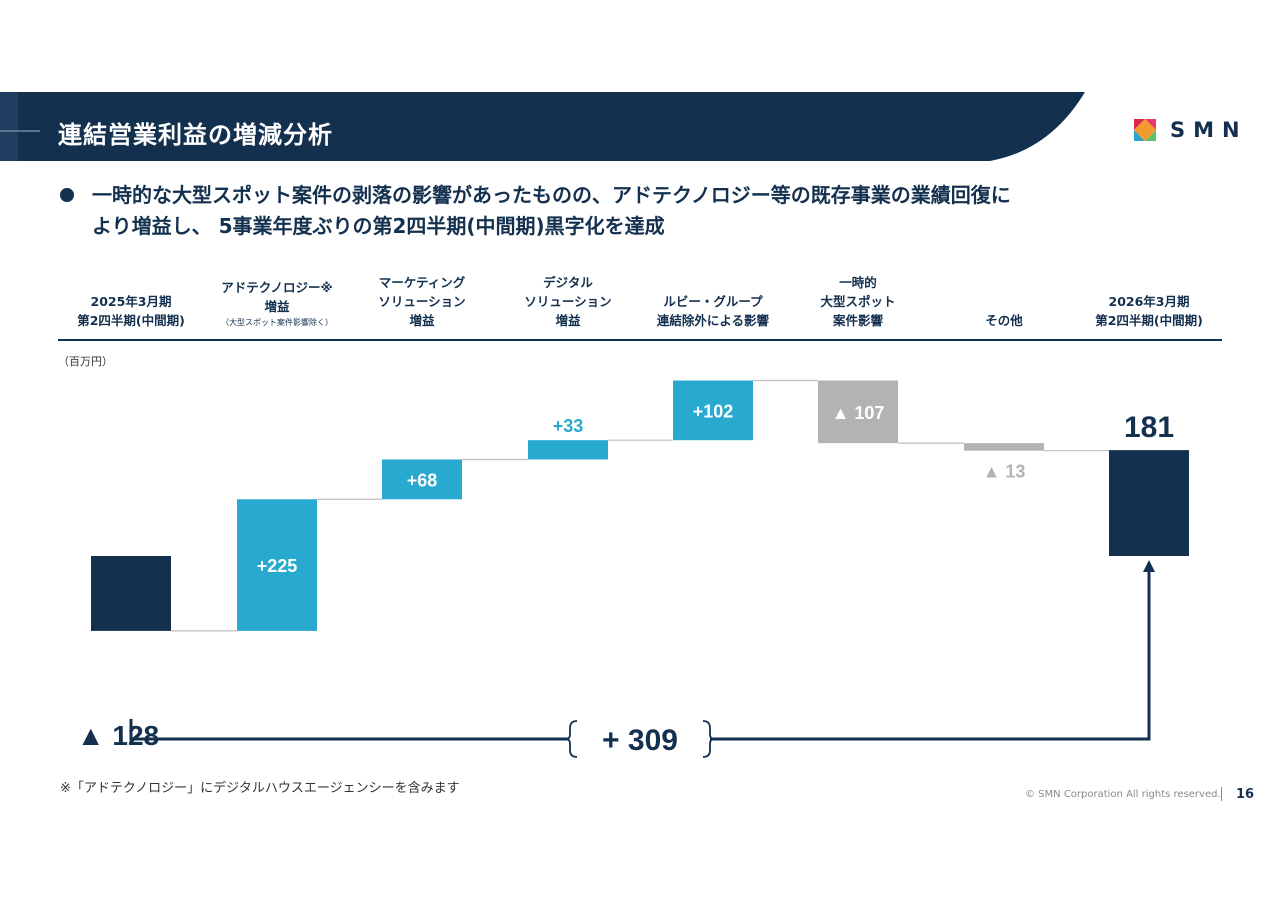 This screenshot has height=905, width=1280. What do you see at coordinates (713, 311) in the screenshot?
I see `column-header: ルビー・グループ 連結除外による影響` at bounding box center [713, 311].